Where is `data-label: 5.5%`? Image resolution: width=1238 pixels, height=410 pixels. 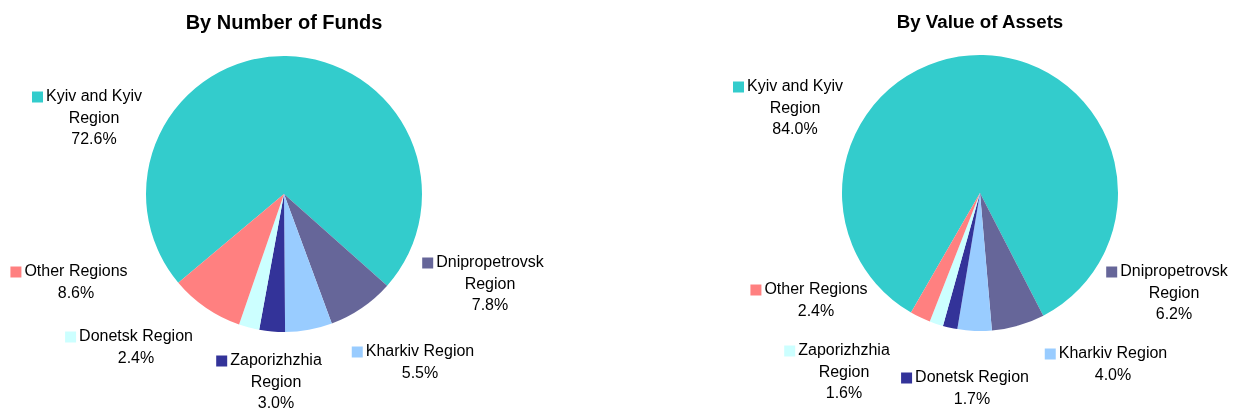
data-label: 5.5% is located at coordinates (420, 372).